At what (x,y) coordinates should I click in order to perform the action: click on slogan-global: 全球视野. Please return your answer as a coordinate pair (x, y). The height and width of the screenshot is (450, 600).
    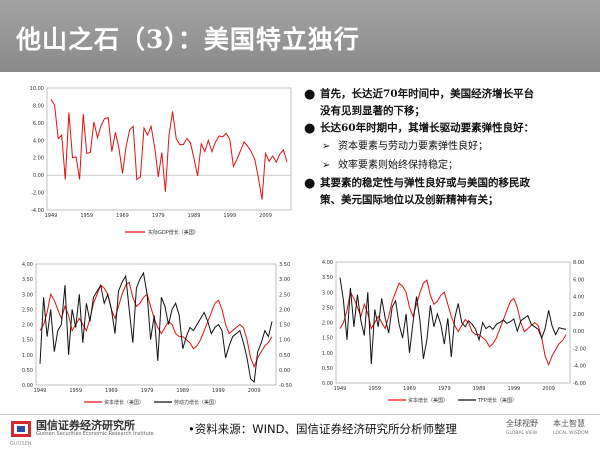
    Looking at the image, I should click on (522, 423).